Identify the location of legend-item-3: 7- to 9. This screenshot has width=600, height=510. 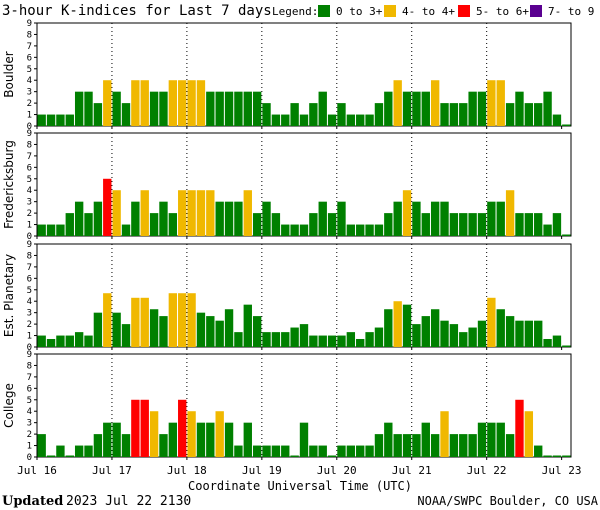
(571, 11).